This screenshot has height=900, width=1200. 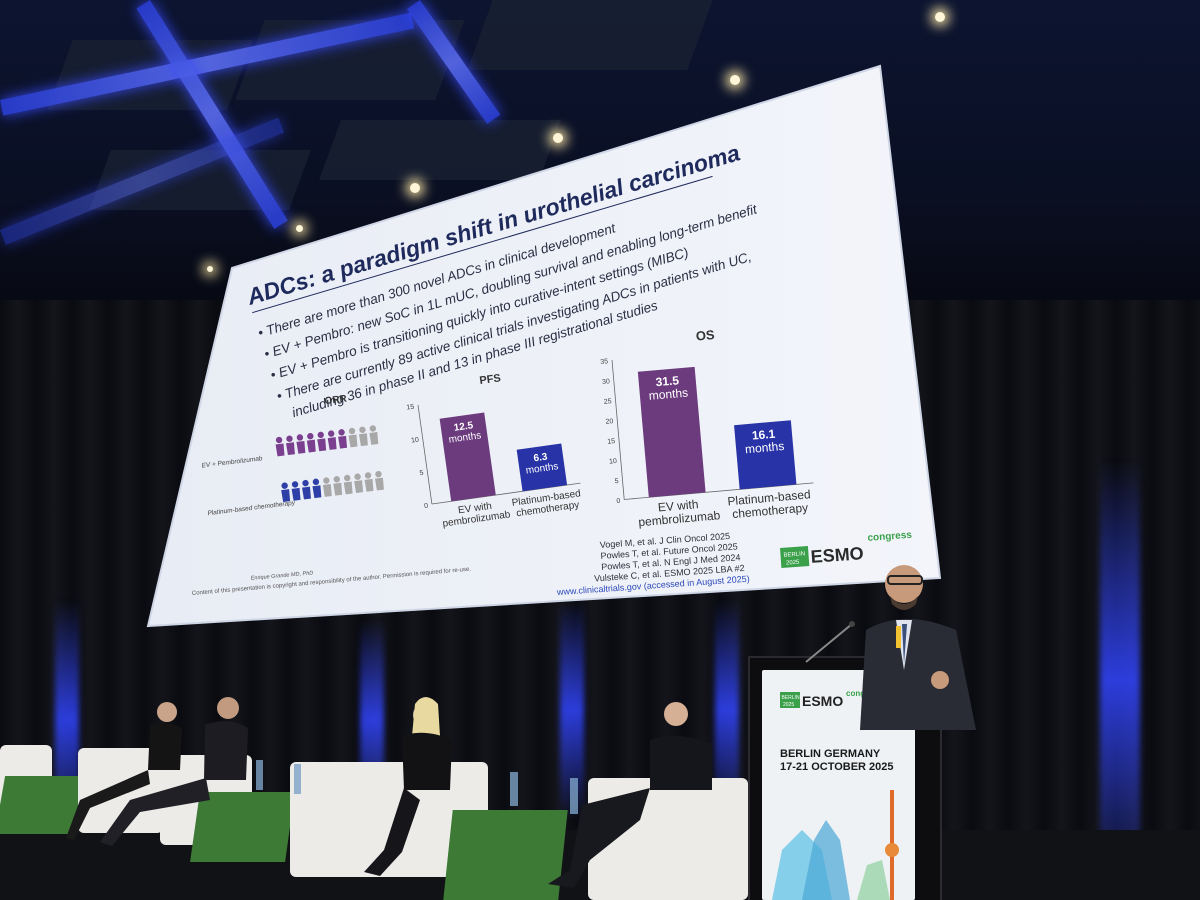 I want to click on chart-title: OS, so click(x=705, y=335).